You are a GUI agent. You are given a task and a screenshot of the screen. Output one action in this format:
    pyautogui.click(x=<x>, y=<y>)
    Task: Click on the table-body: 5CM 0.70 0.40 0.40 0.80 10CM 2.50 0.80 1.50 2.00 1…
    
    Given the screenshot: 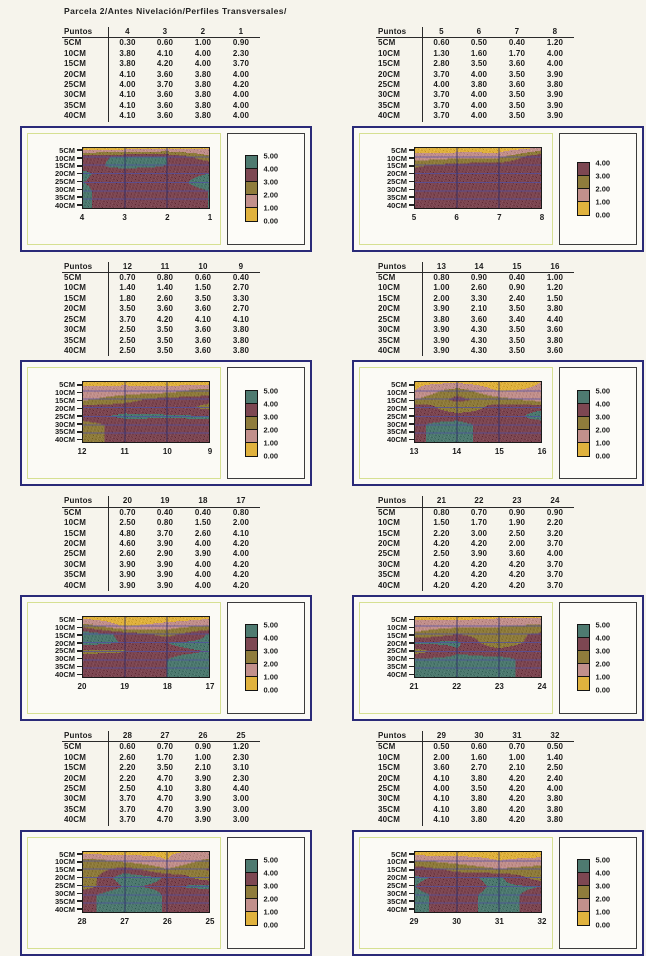 What is the action you would take?
    pyautogui.click(x=161, y=549)
    